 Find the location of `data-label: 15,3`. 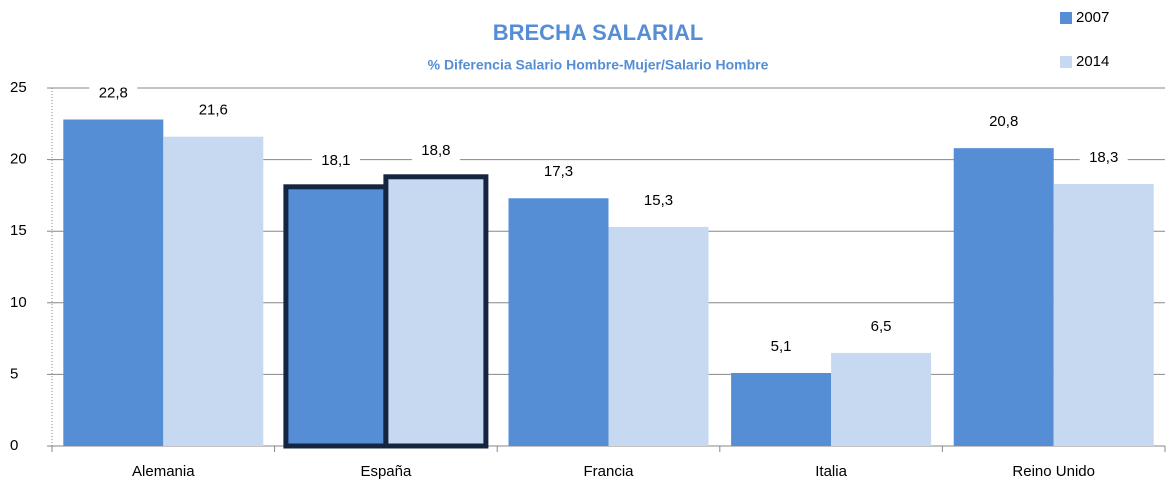

data-label: 15,3 is located at coordinates (658, 200).